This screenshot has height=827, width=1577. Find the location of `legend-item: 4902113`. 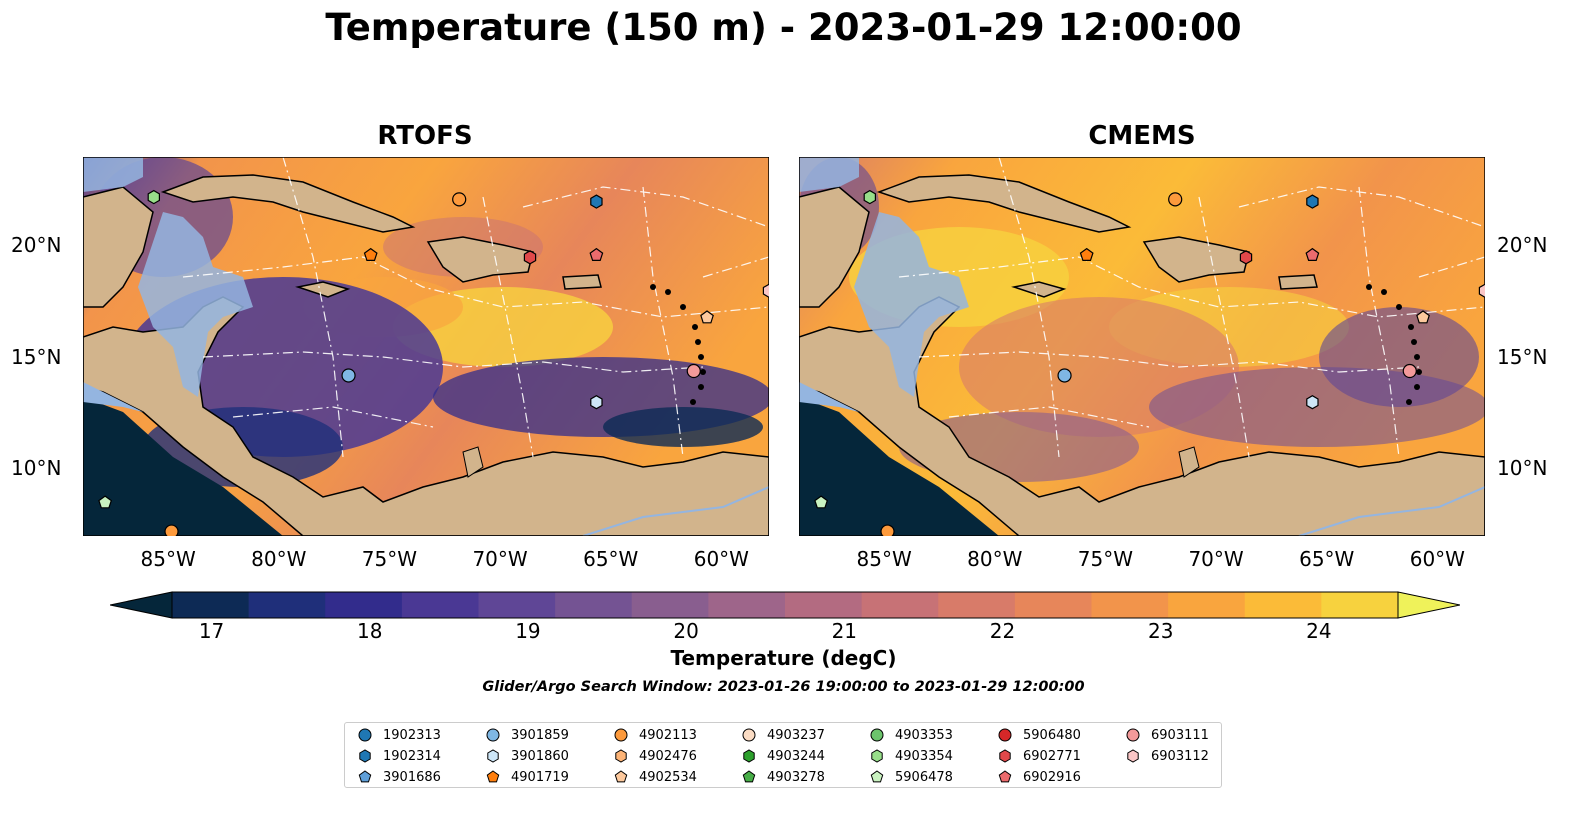

legend-item: 4902113 is located at coordinates (654, 735).